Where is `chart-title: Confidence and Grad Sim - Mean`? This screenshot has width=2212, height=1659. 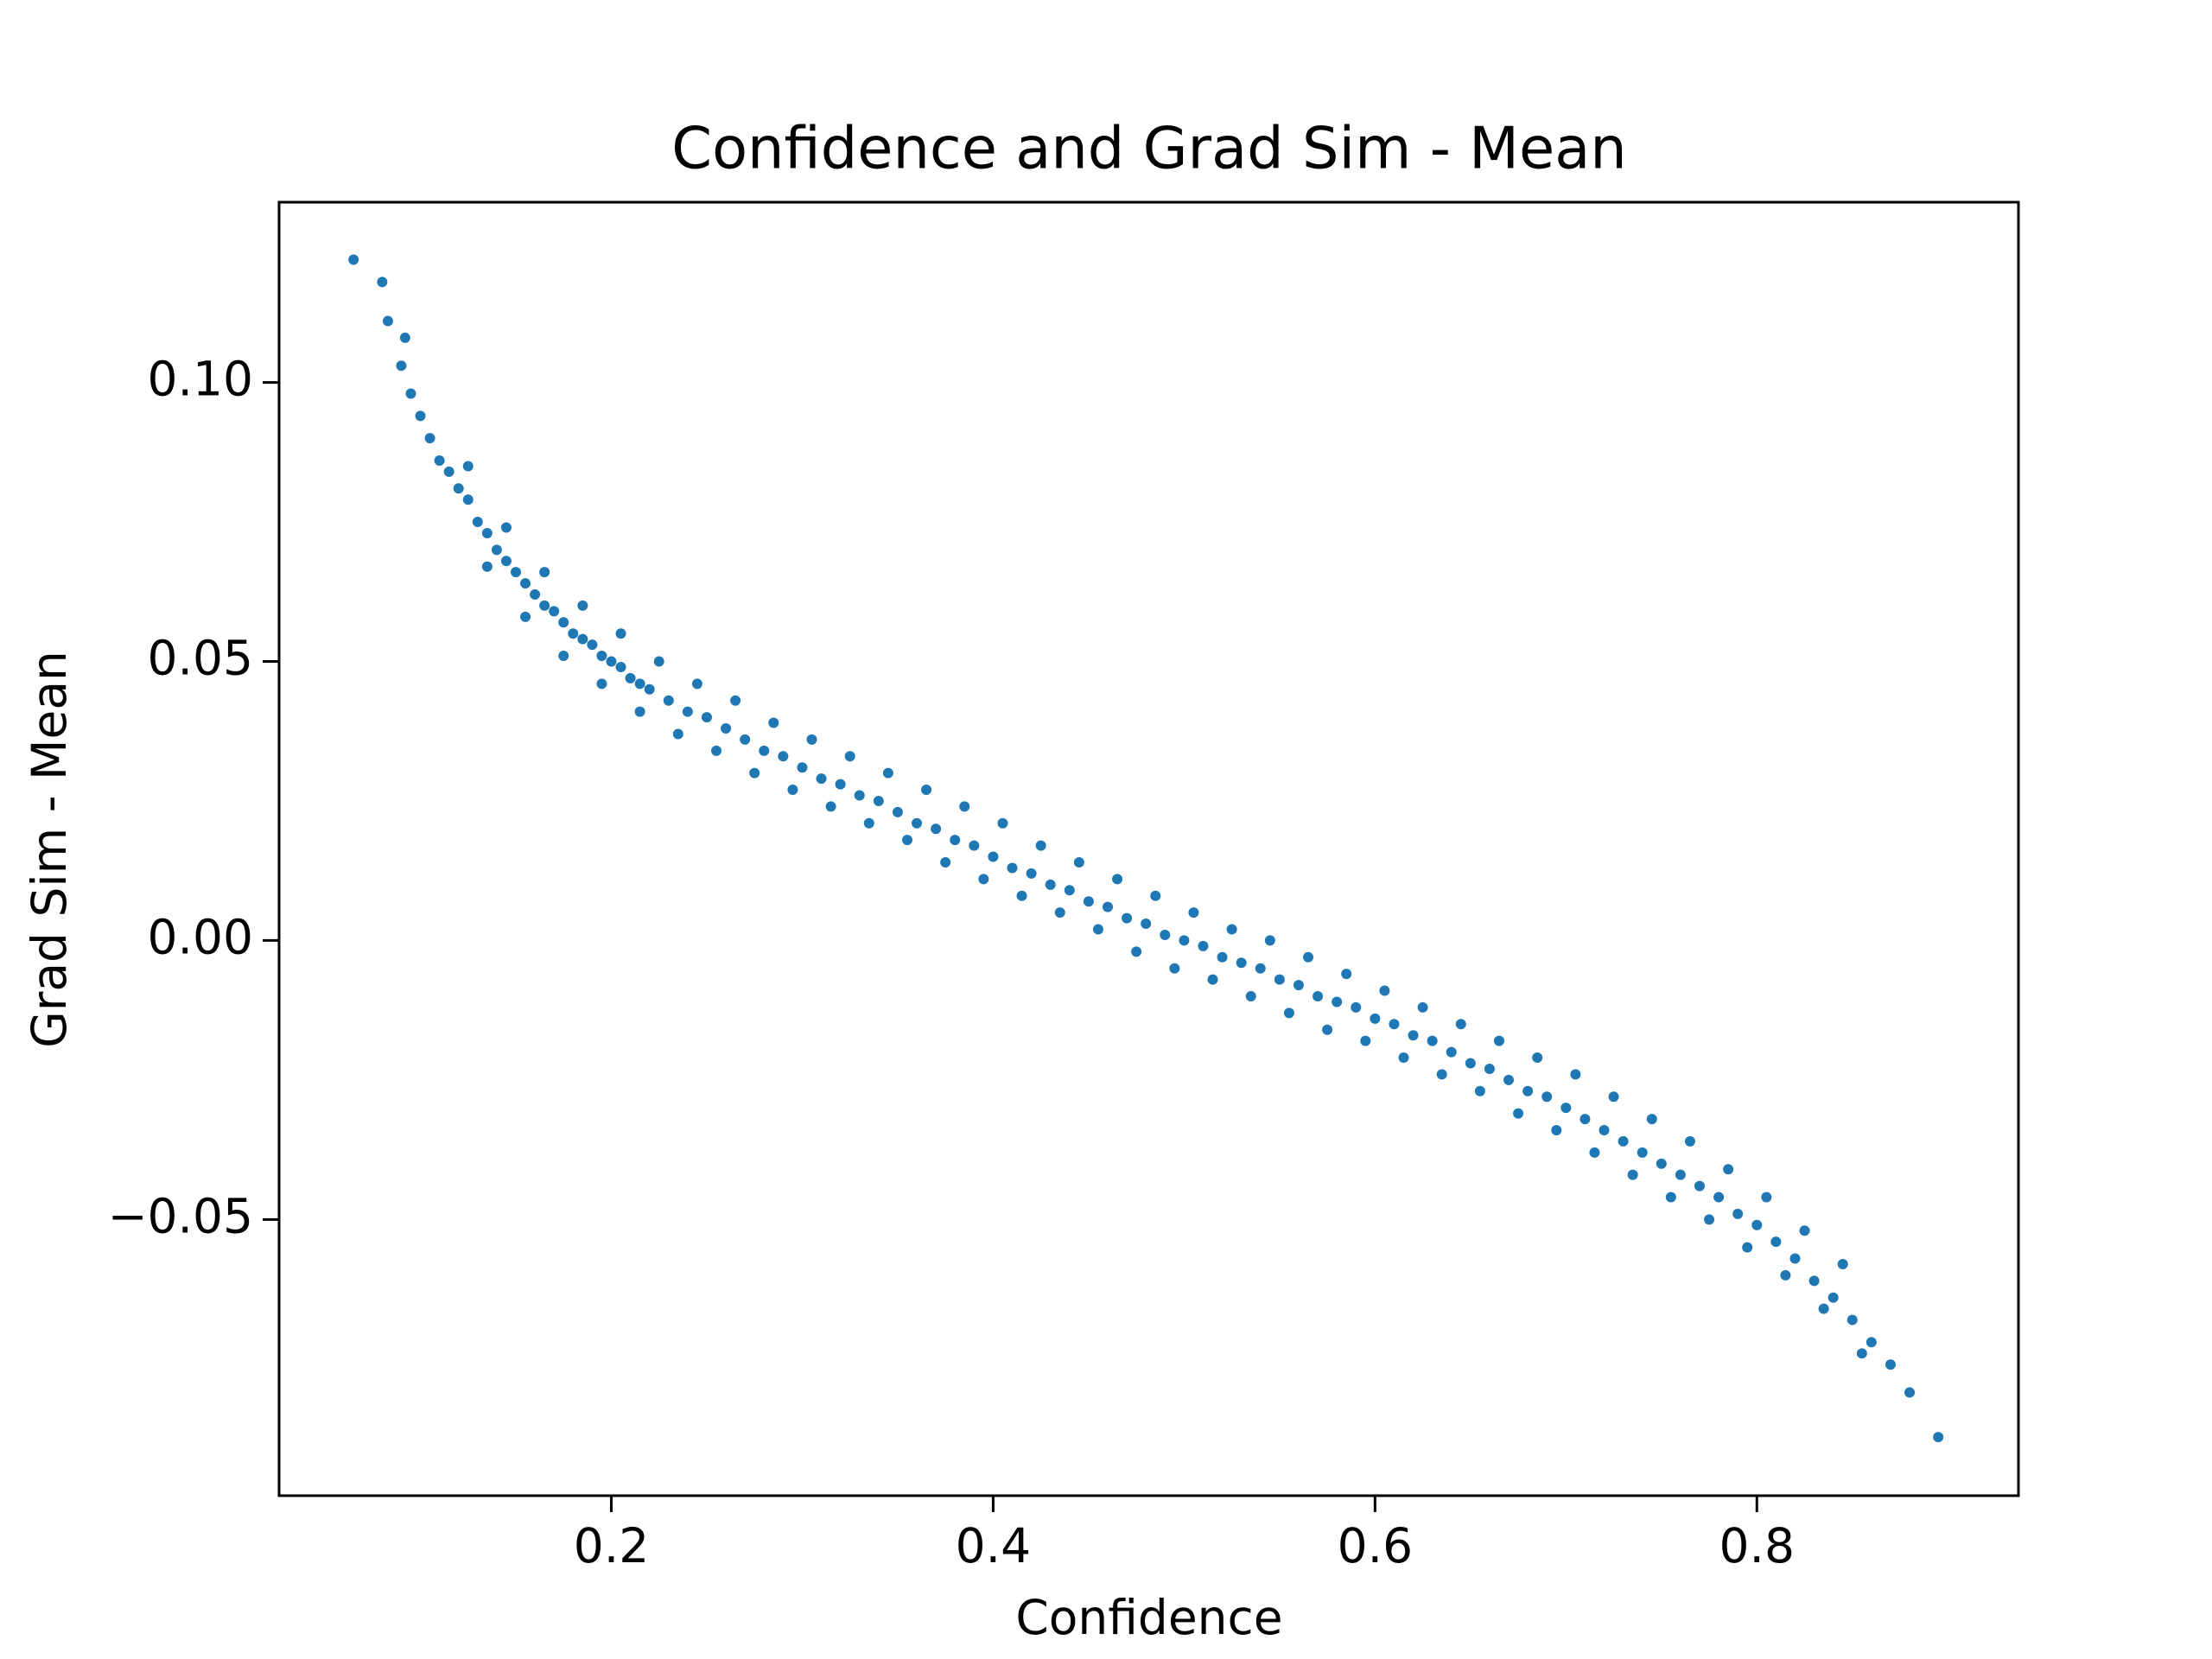
chart-title: Confidence and Grad Sim - Mean is located at coordinates (1148, 148).